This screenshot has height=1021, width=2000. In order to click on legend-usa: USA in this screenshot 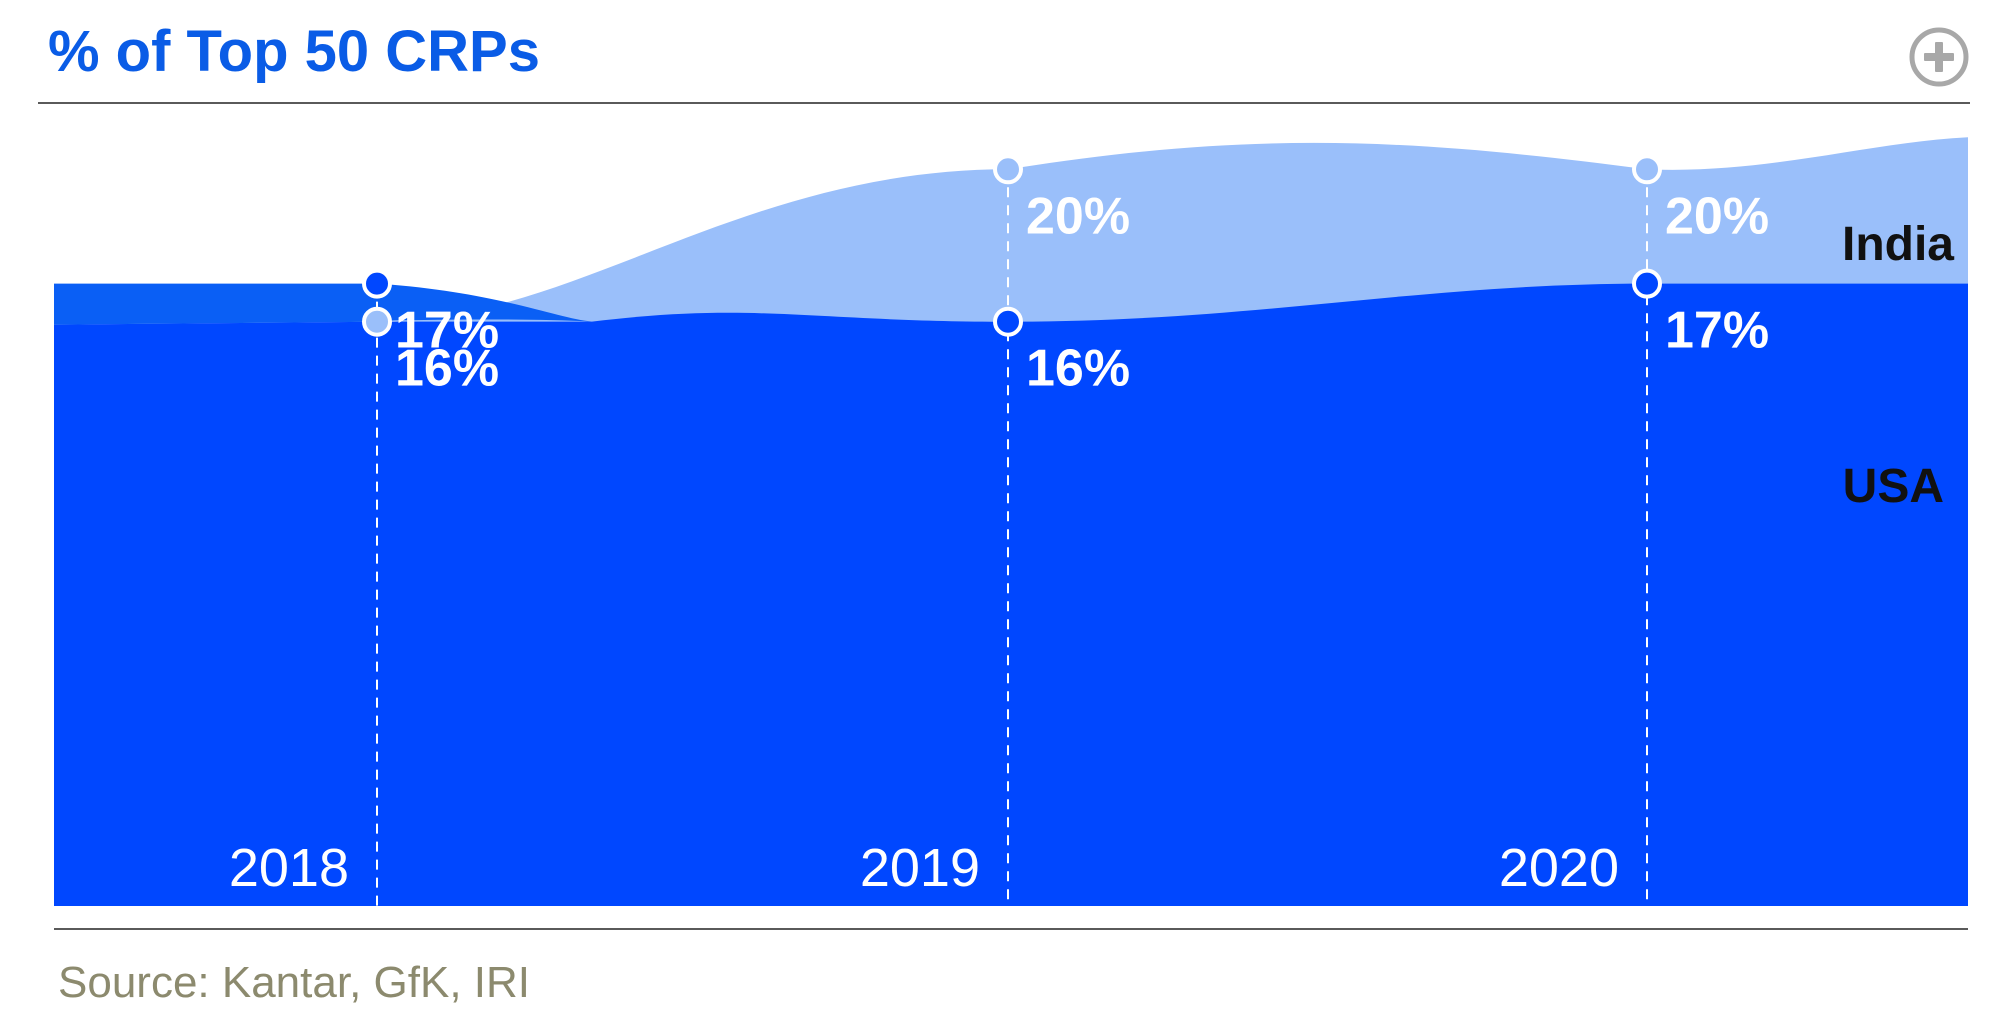, I will do `click(1893, 486)`.